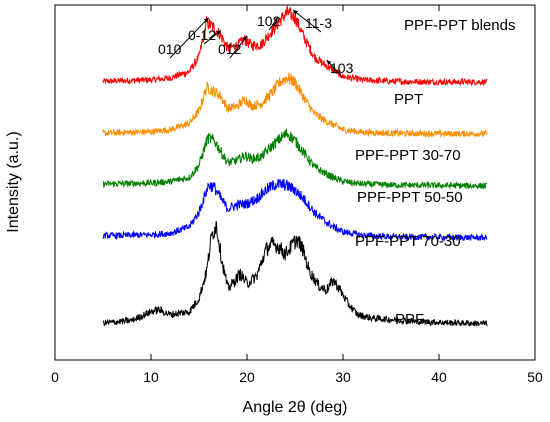 The image size is (550, 422). What do you see at coordinates (535, 377) in the screenshot?
I see `x-tick-label: 50` at bounding box center [535, 377].